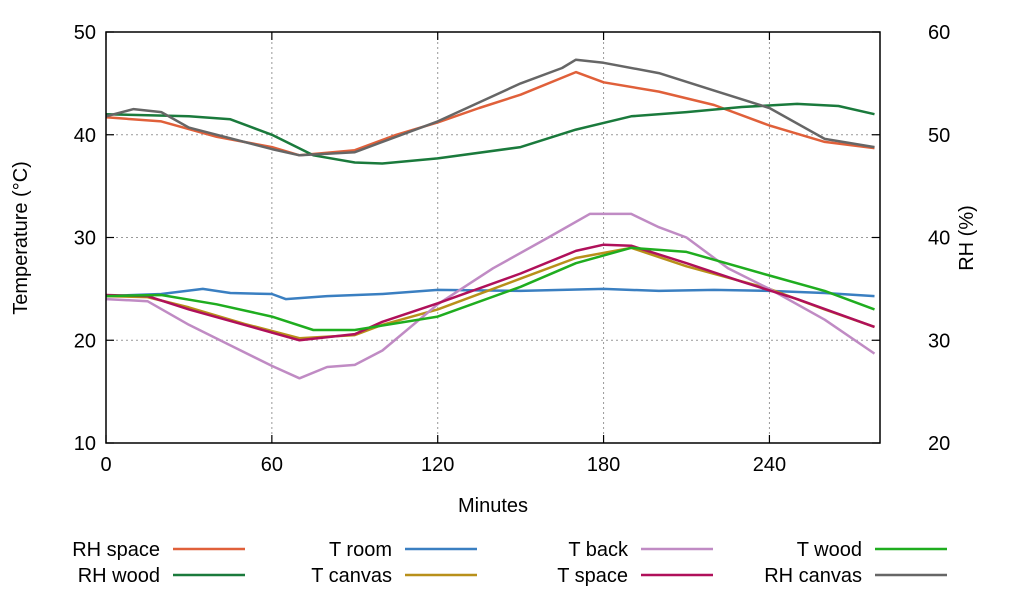 This screenshot has width=1024, height=597. What do you see at coordinates (85, 136) in the screenshot?
I see `y-tick-label-left: 40` at bounding box center [85, 136].